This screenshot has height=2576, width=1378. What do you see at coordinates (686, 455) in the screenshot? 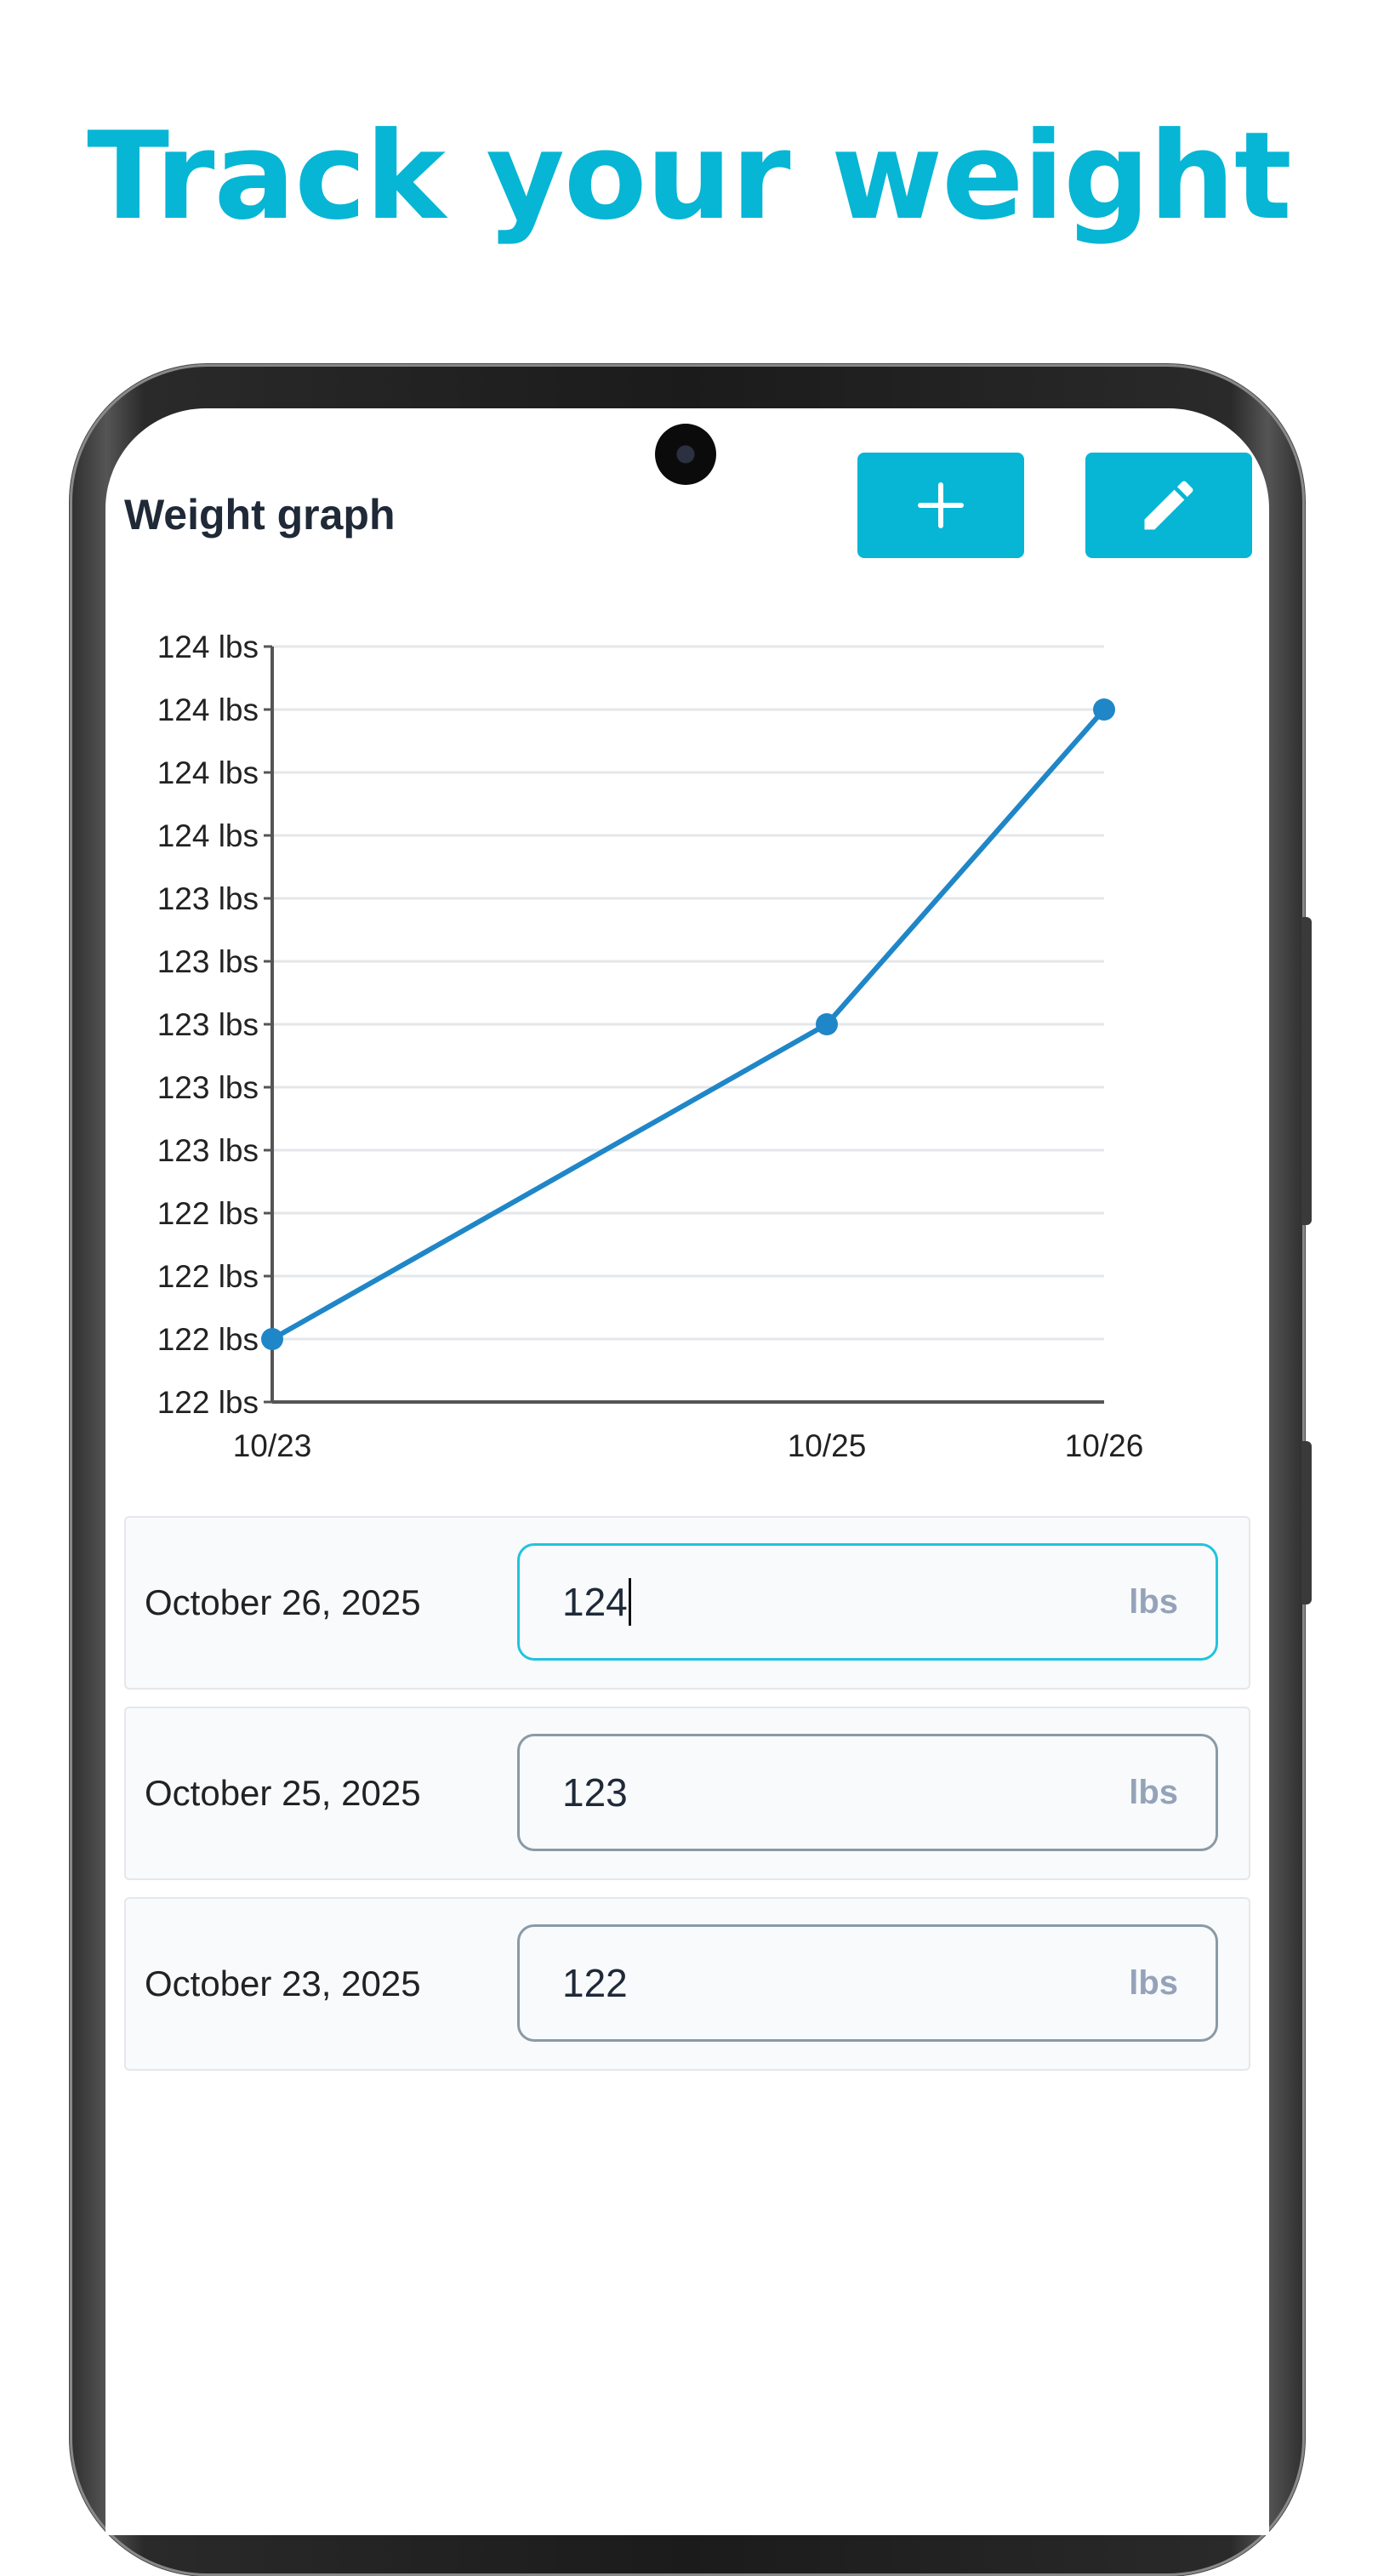
I see `camera-icon` at bounding box center [686, 455].